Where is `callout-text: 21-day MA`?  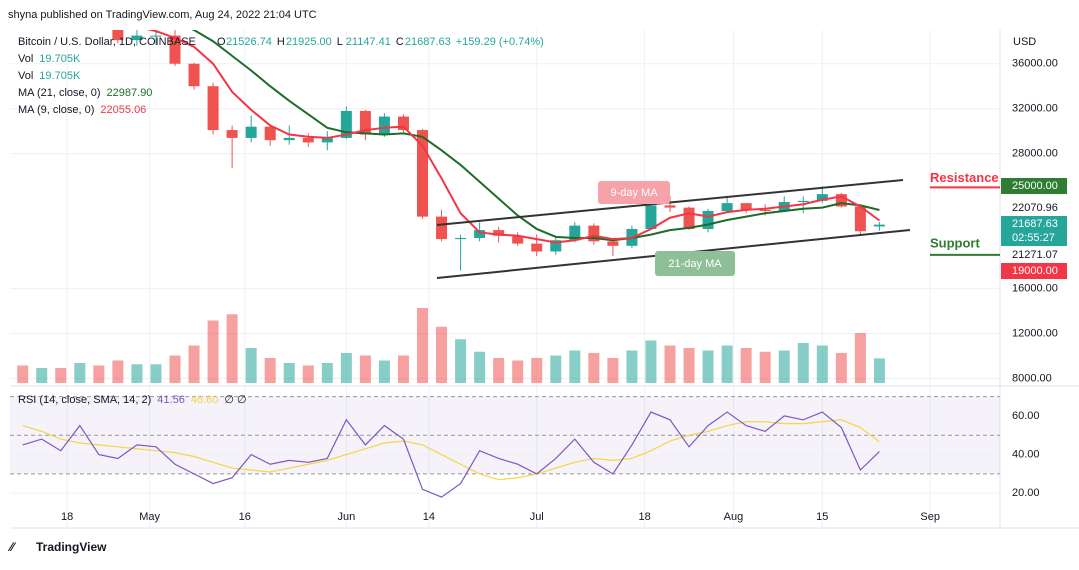
callout-text: 21-day MA is located at coordinates (695, 264).